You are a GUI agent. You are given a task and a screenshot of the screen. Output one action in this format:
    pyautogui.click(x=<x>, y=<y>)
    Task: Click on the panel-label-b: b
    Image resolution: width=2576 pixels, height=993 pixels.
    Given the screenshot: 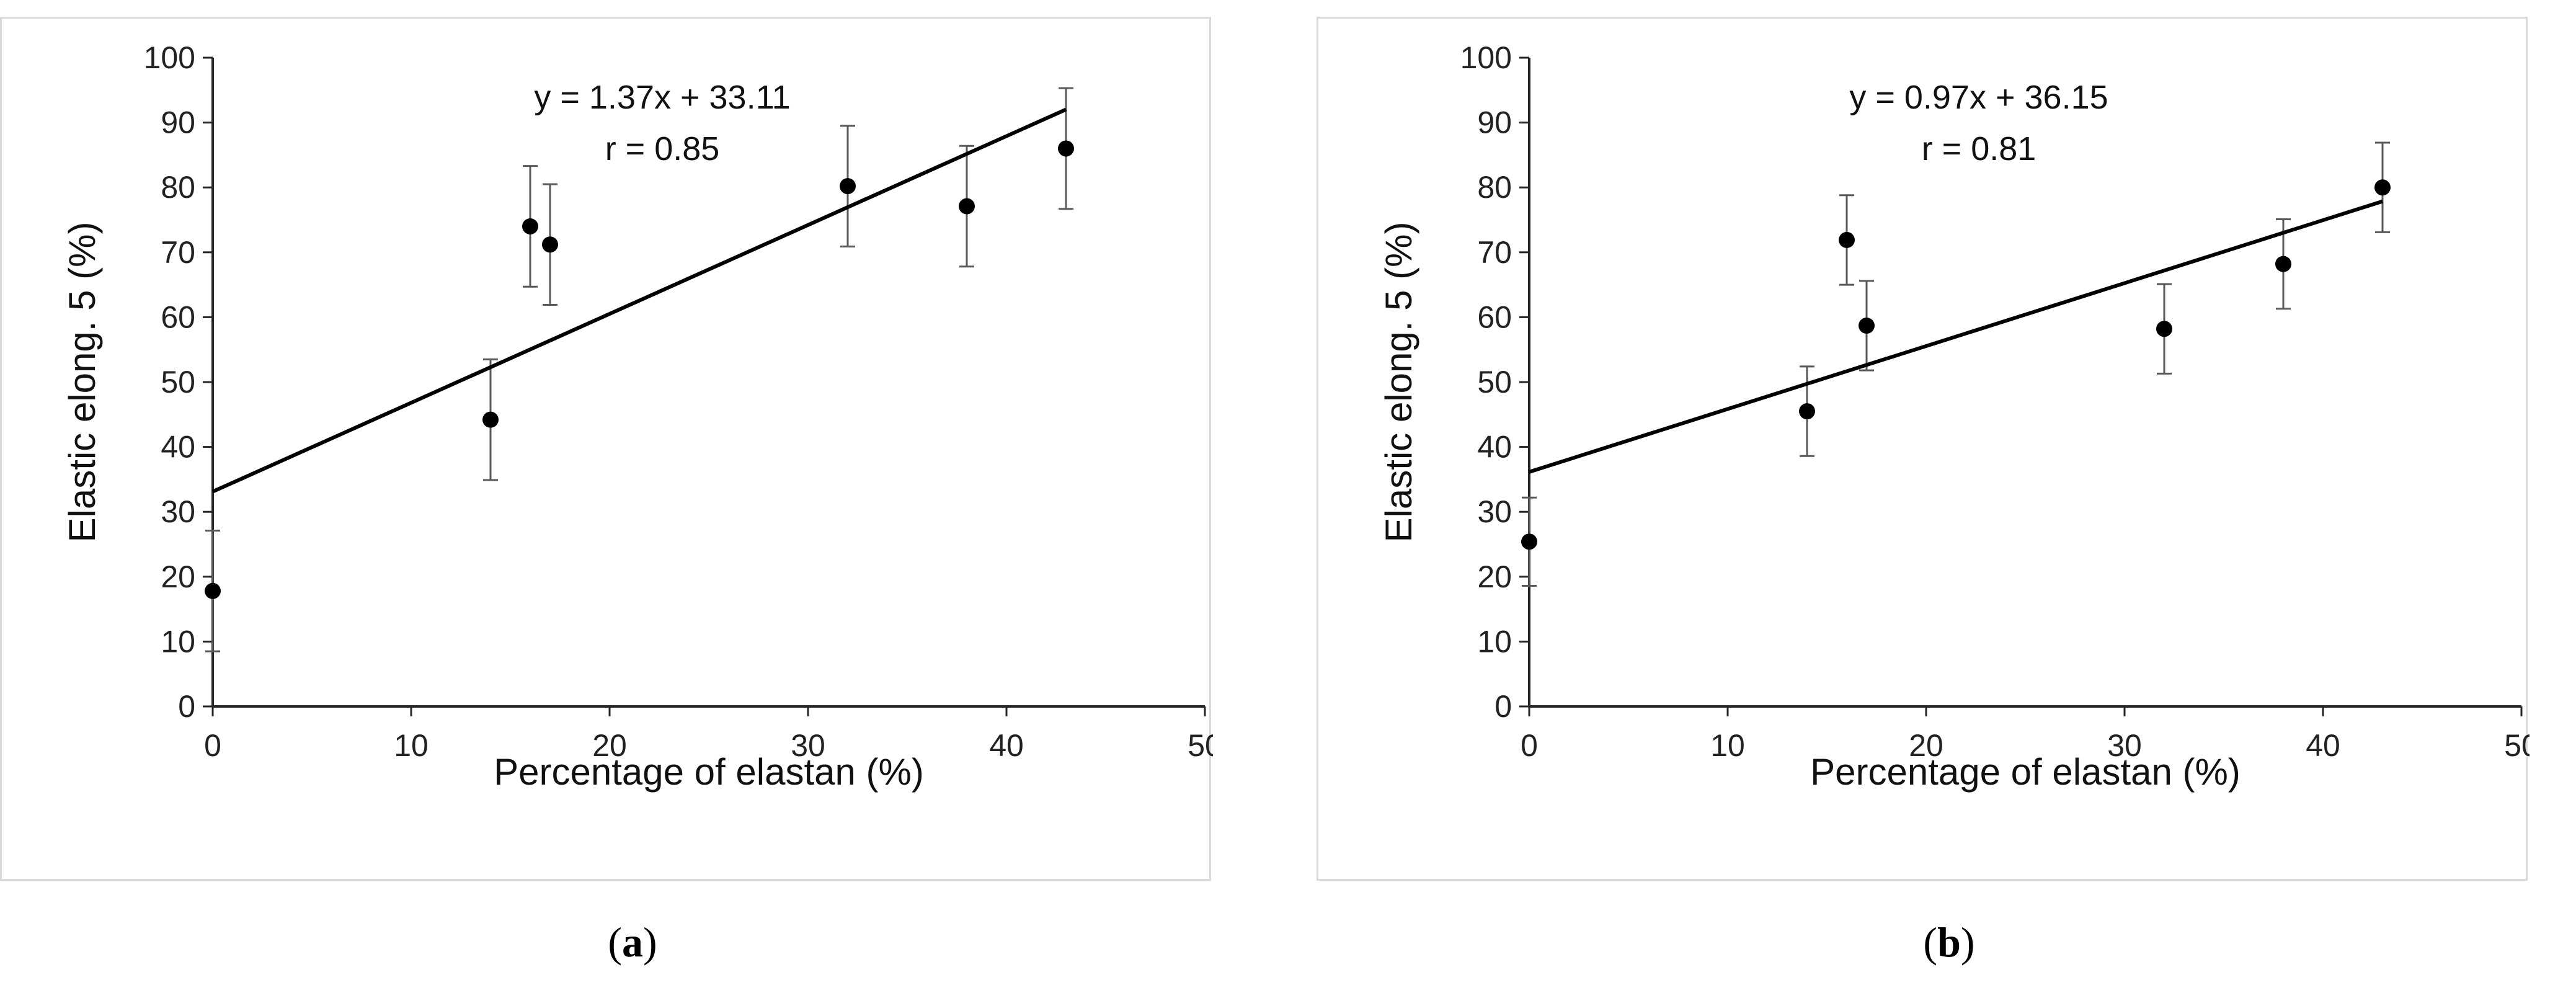 What is the action you would take?
    pyautogui.click(x=1949, y=943)
    